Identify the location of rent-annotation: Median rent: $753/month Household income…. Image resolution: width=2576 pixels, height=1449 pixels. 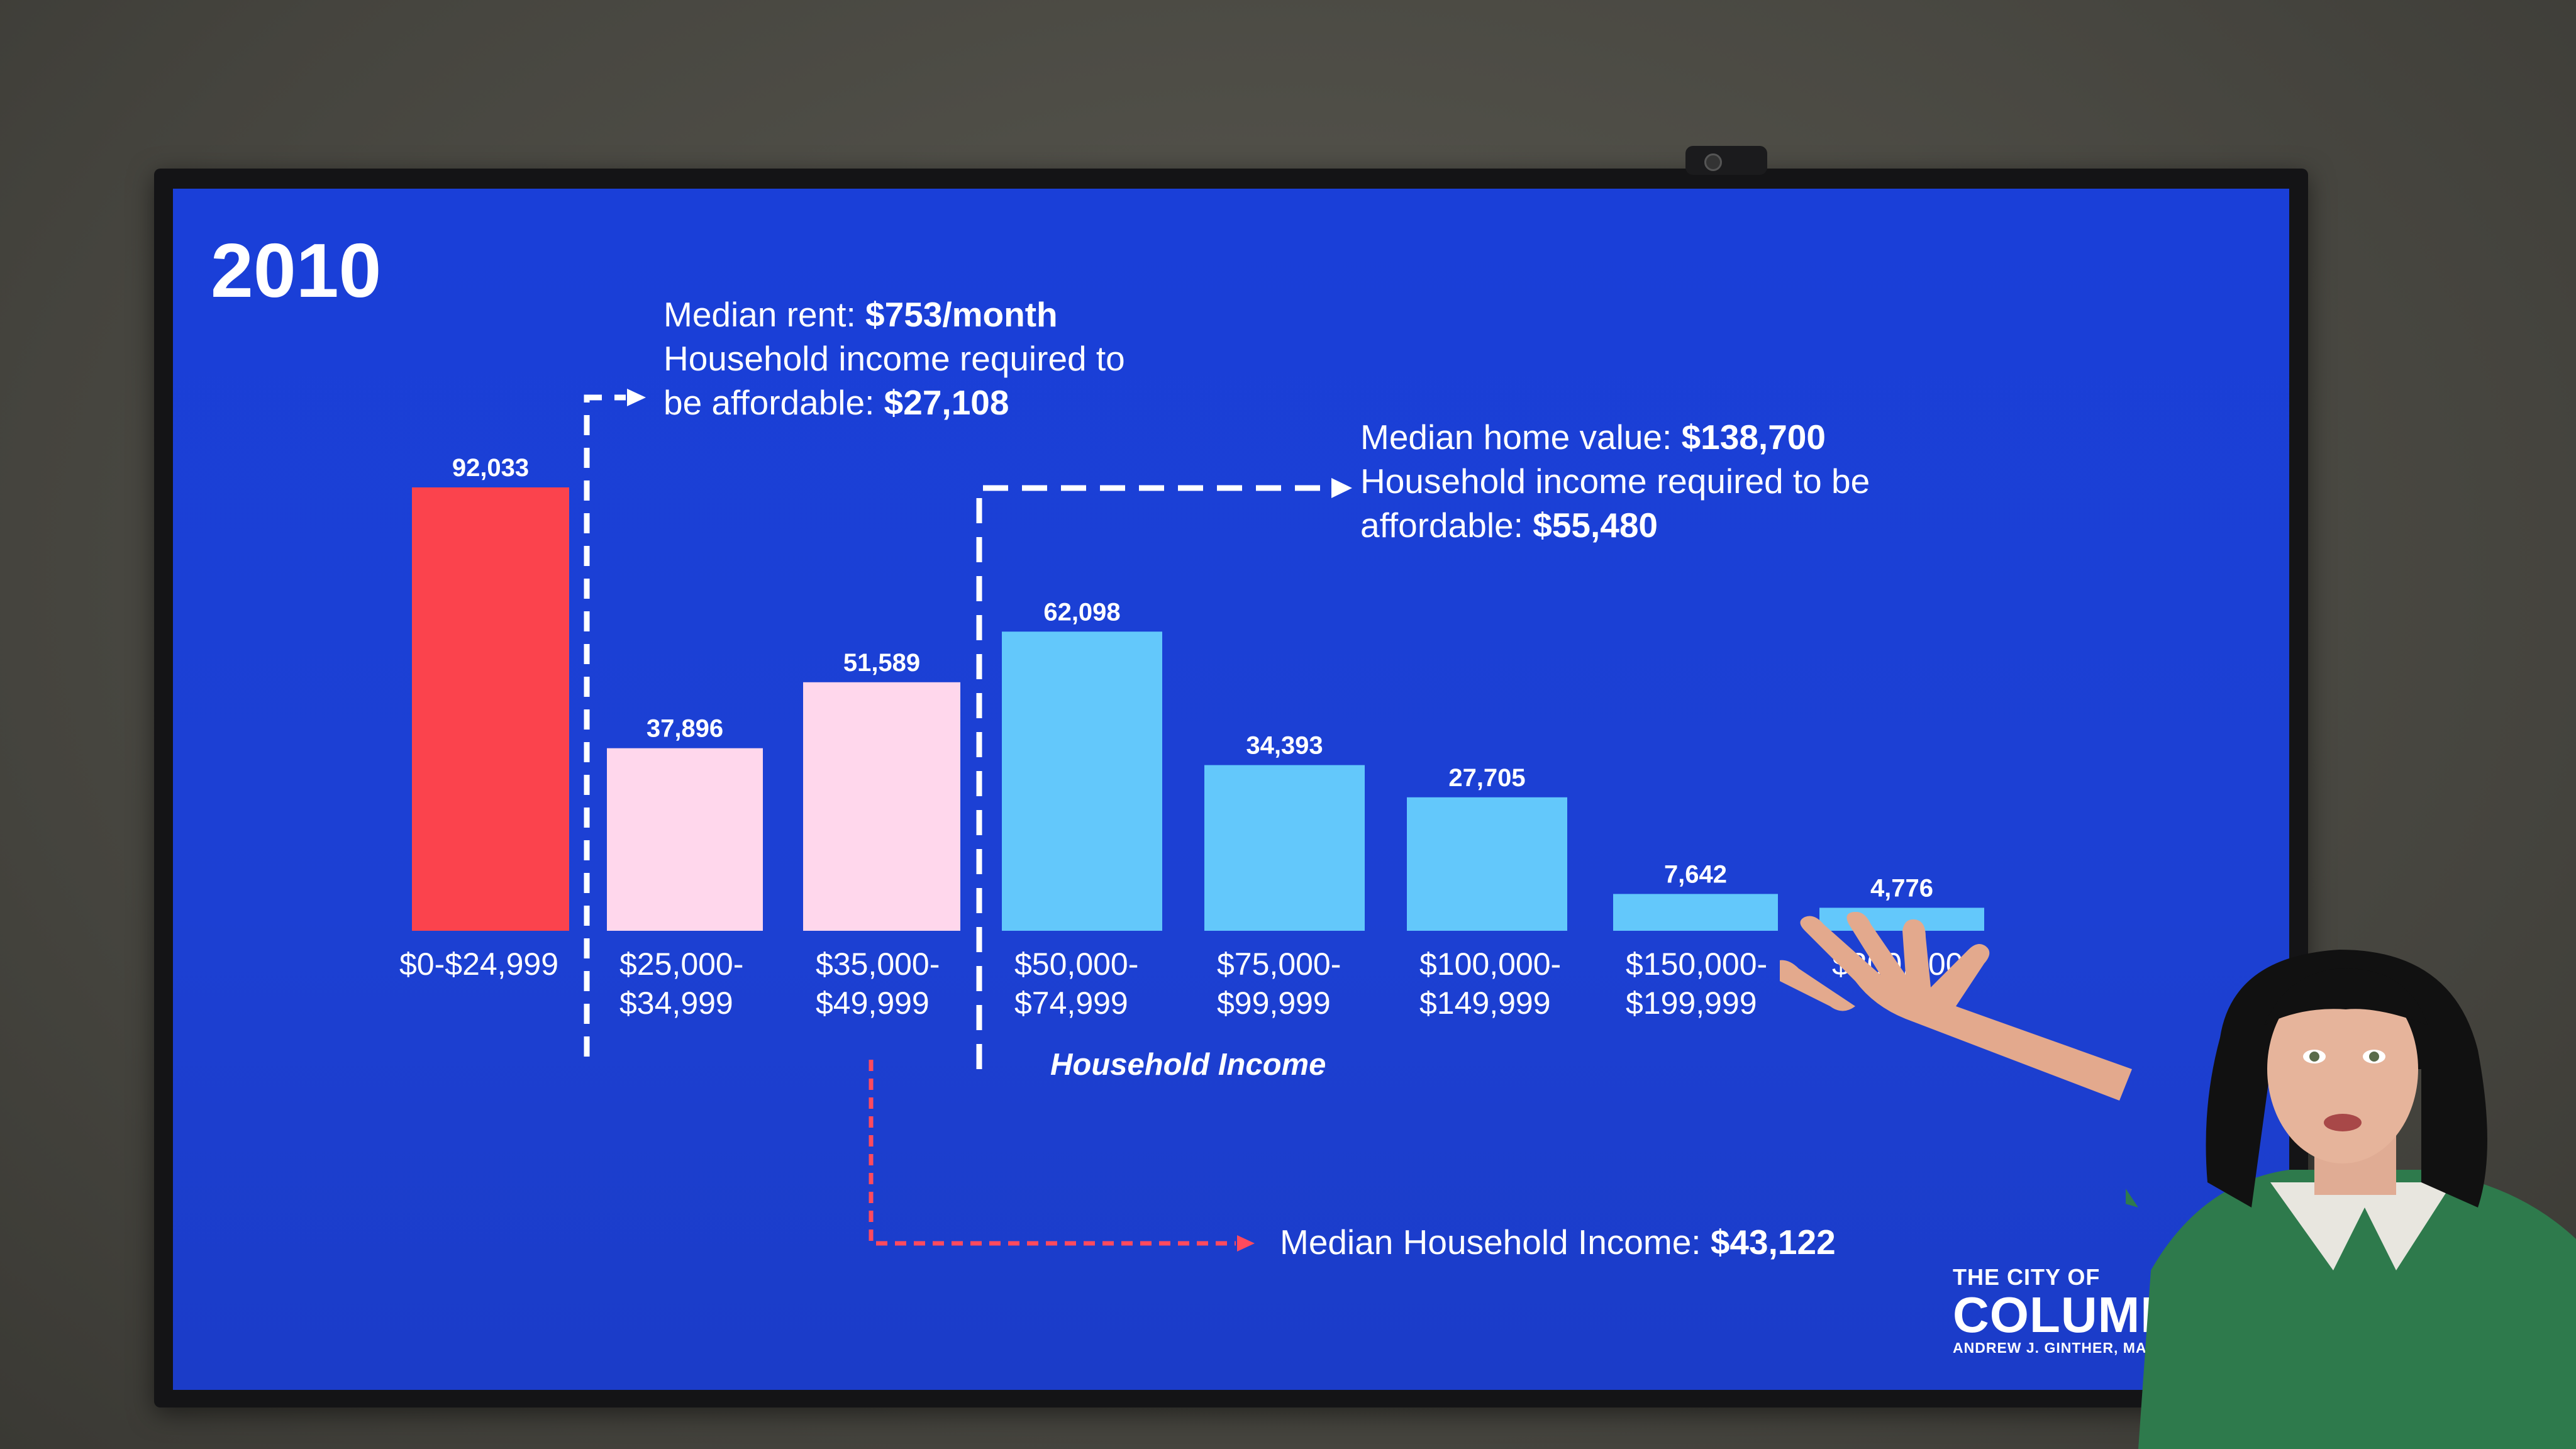
(894, 358).